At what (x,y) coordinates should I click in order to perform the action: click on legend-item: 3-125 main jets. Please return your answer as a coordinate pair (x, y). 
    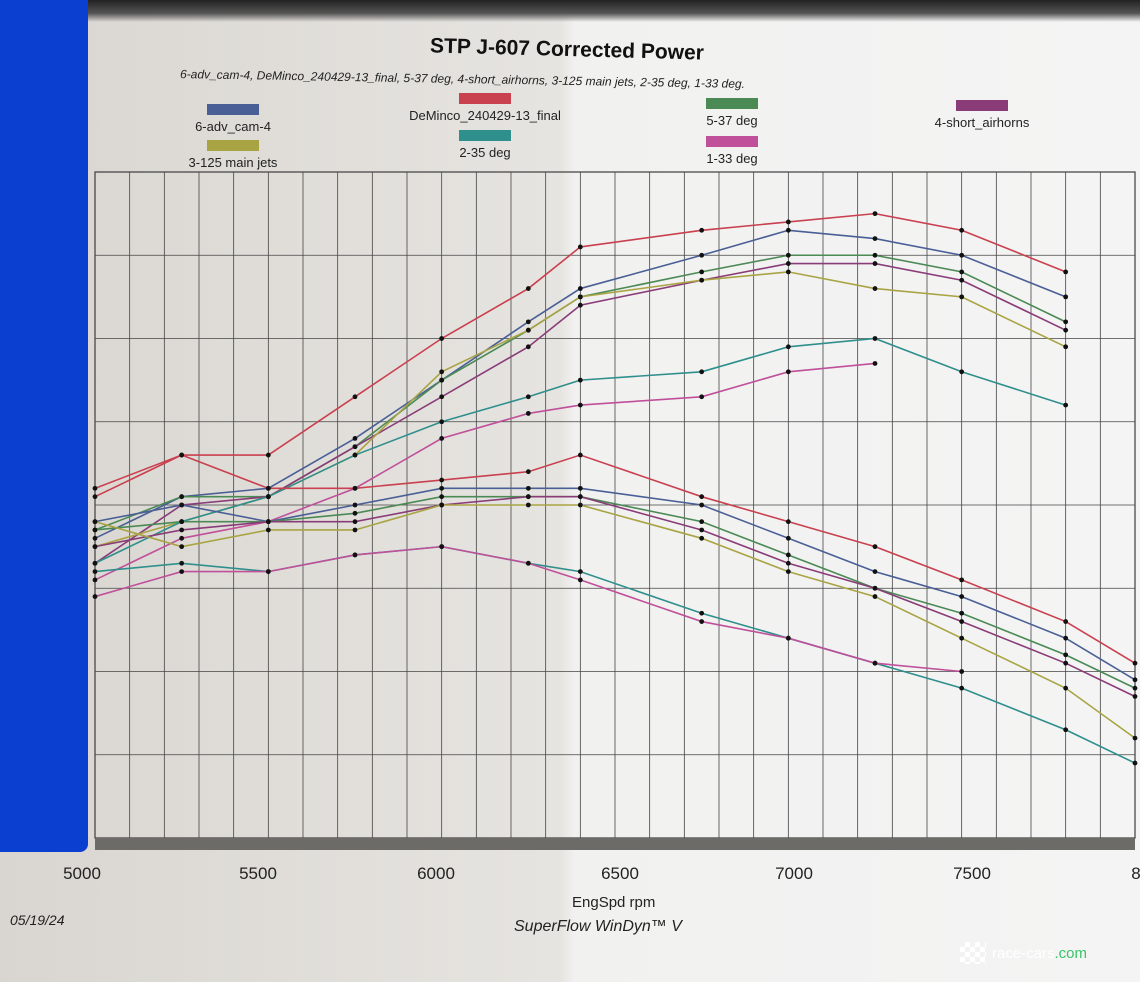
    Looking at the image, I should click on (233, 155).